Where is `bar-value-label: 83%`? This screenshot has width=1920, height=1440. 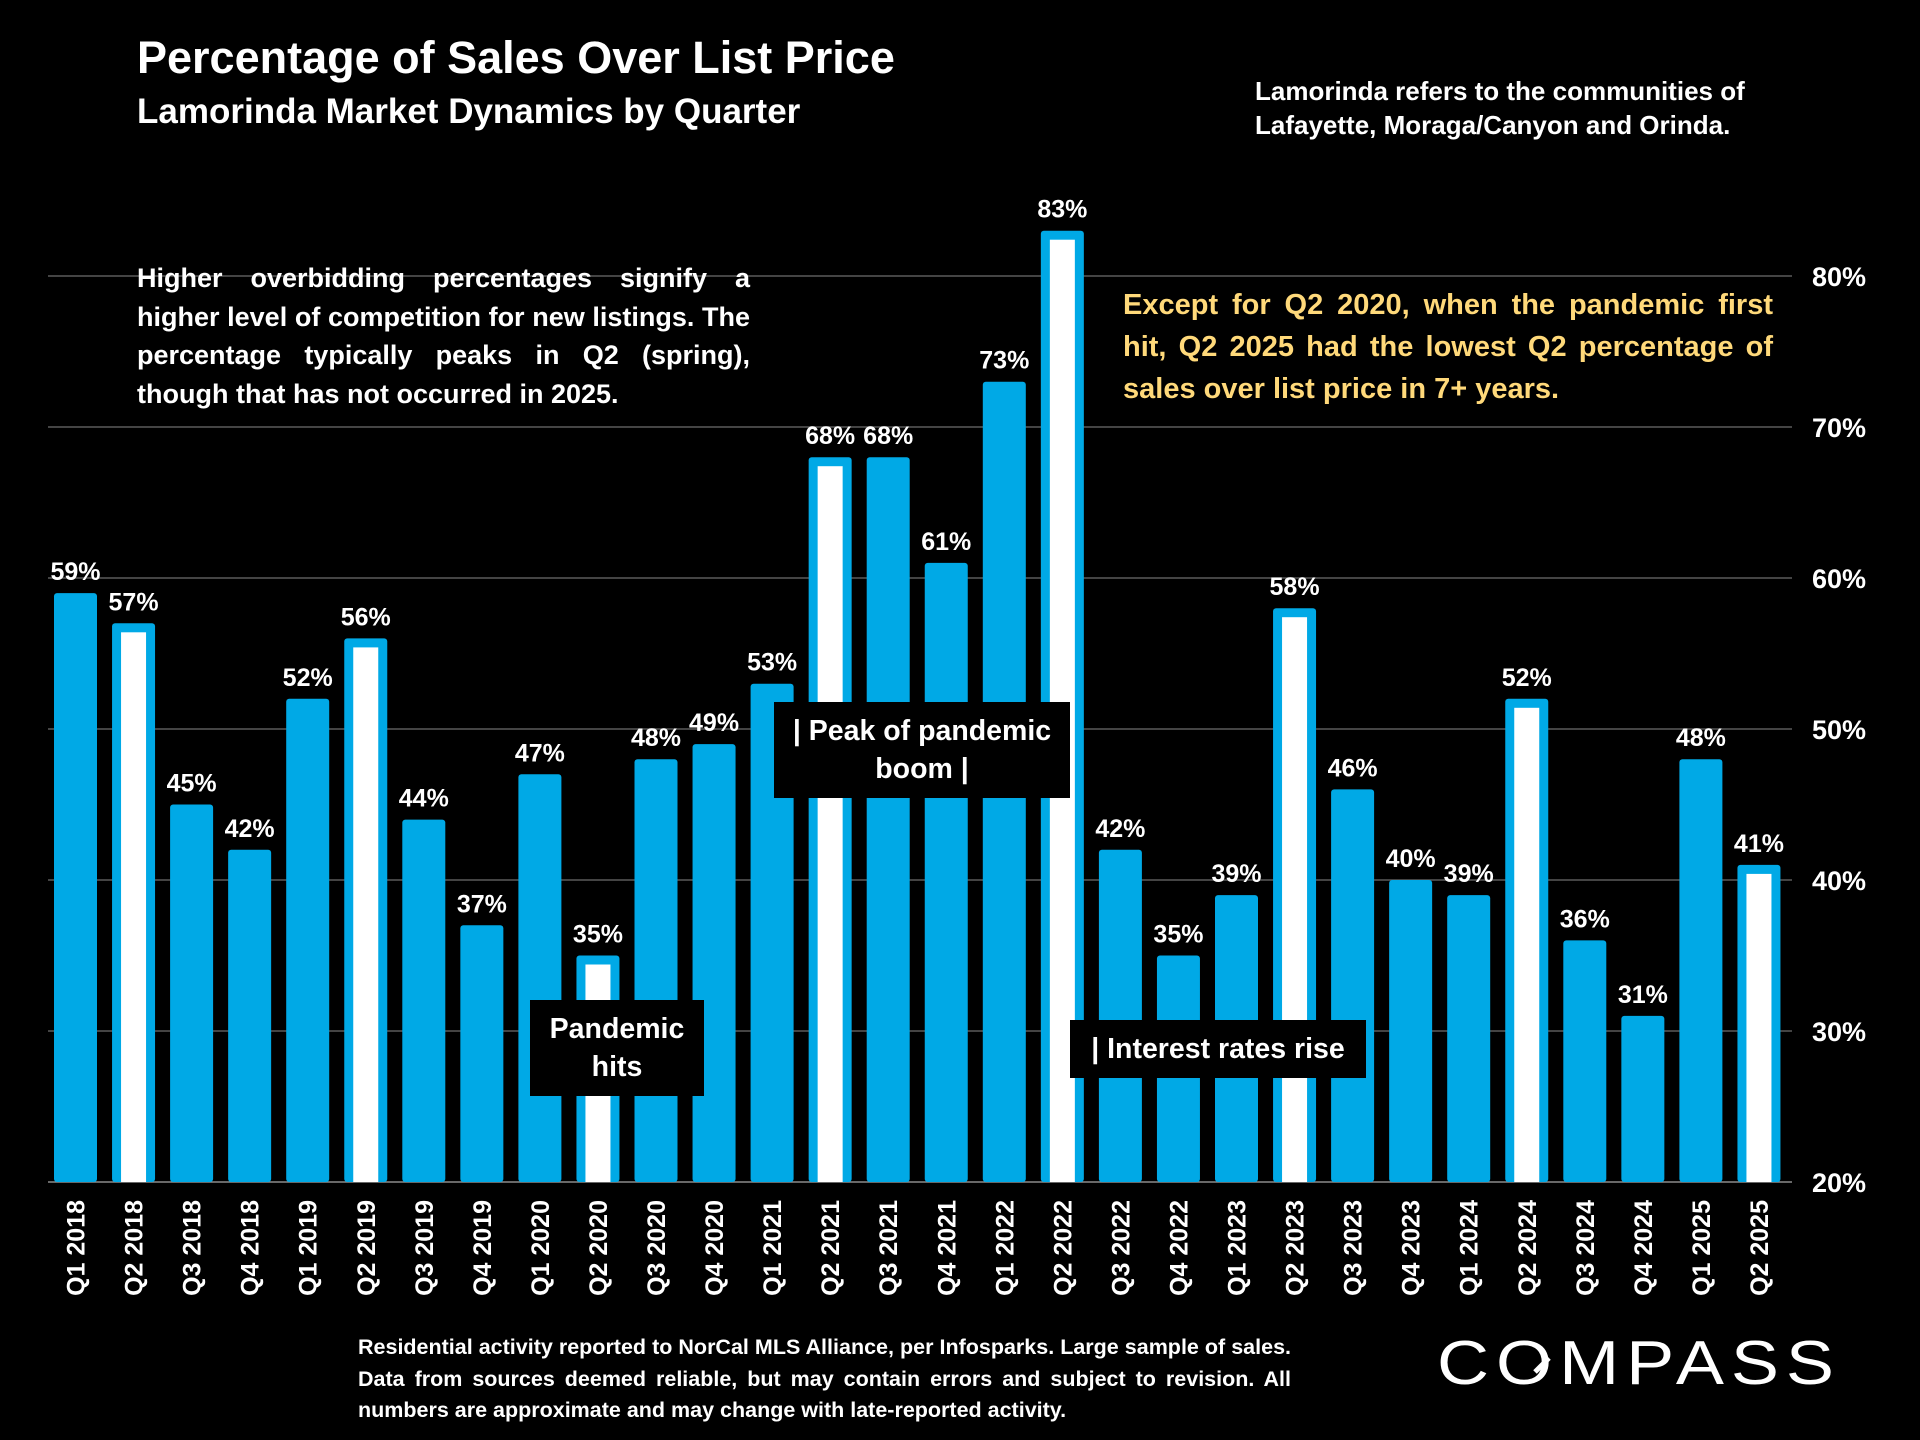
bar-value-label: 83% is located at coordinates (1062, 210).